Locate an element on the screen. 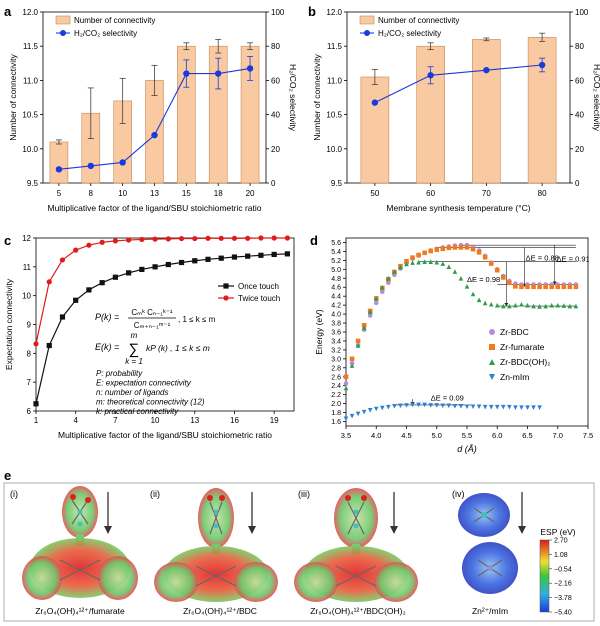 This screenshot has height=626, width=600. ytick-label: 2.6 is located at coordinates (336, 377).